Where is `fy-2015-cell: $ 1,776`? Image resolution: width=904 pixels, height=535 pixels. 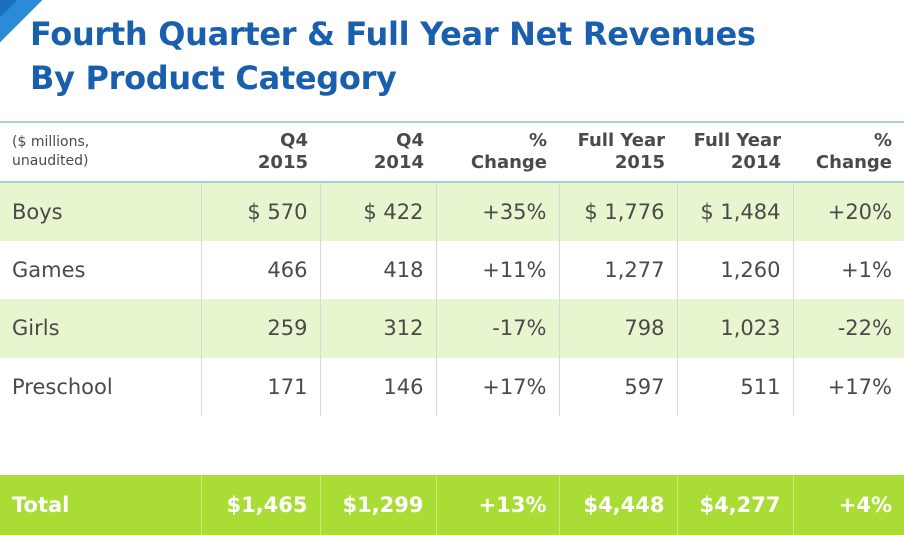
fy-2015-cell: $ 1,776 is located at coordinates (617, 211).